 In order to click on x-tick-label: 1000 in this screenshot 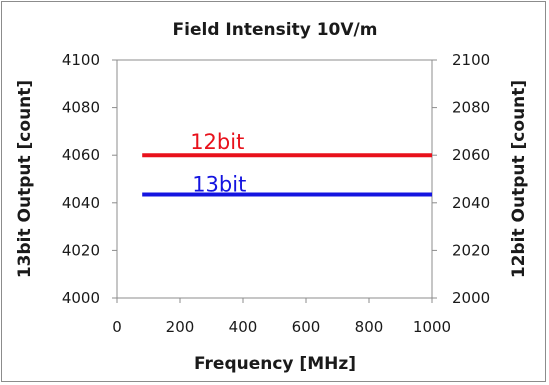, I will do `click(432, 327)`.